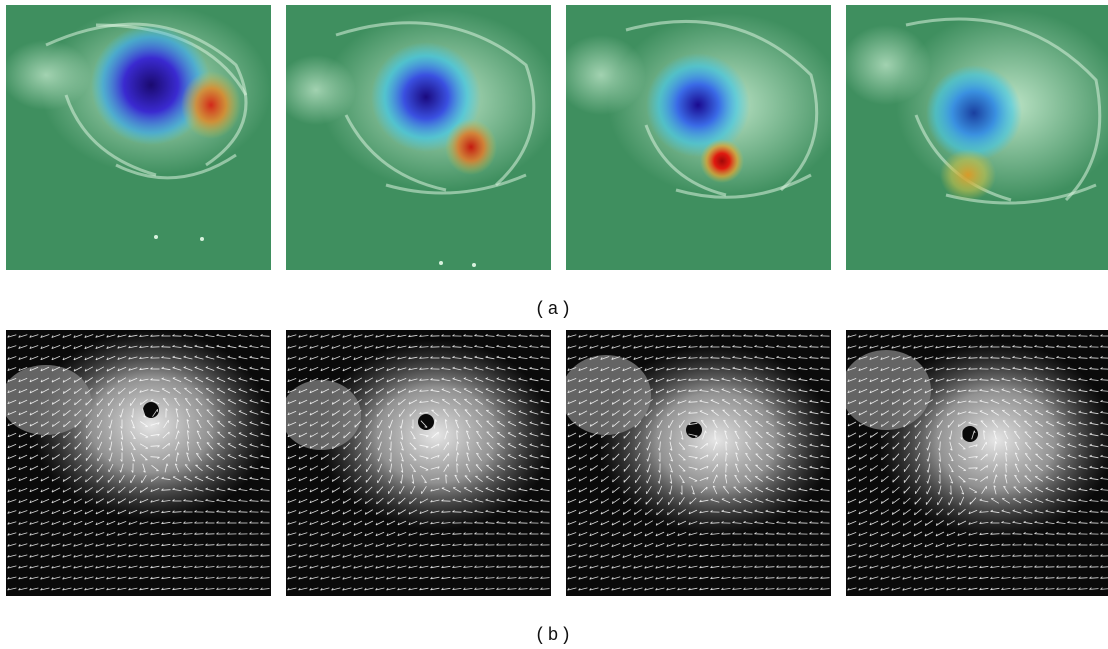 The image size is (1108, 649). Describe the element at coordinates (554, 636) in the screenshot. I see `caption-b: (b)` at that location.